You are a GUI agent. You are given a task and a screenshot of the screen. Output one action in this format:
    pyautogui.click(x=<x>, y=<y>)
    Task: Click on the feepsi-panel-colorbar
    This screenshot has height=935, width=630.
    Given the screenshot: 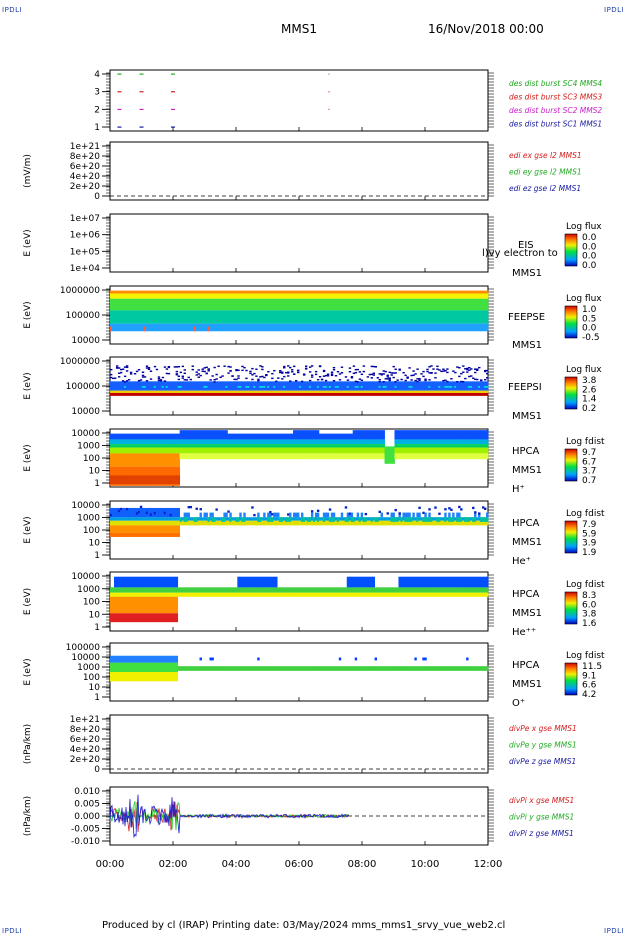 What is the action you would take?
    pyautogui.click(x=571, y=393)
    